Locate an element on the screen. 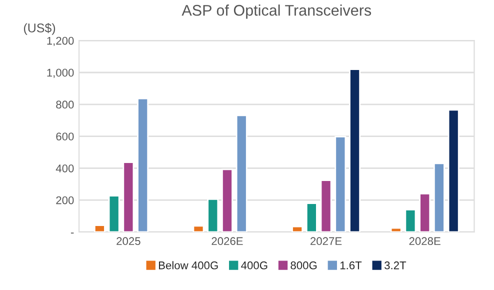 This screenshot has height=290, width=494. y-axis-title: (US$) is located at coordinates (40, 29).